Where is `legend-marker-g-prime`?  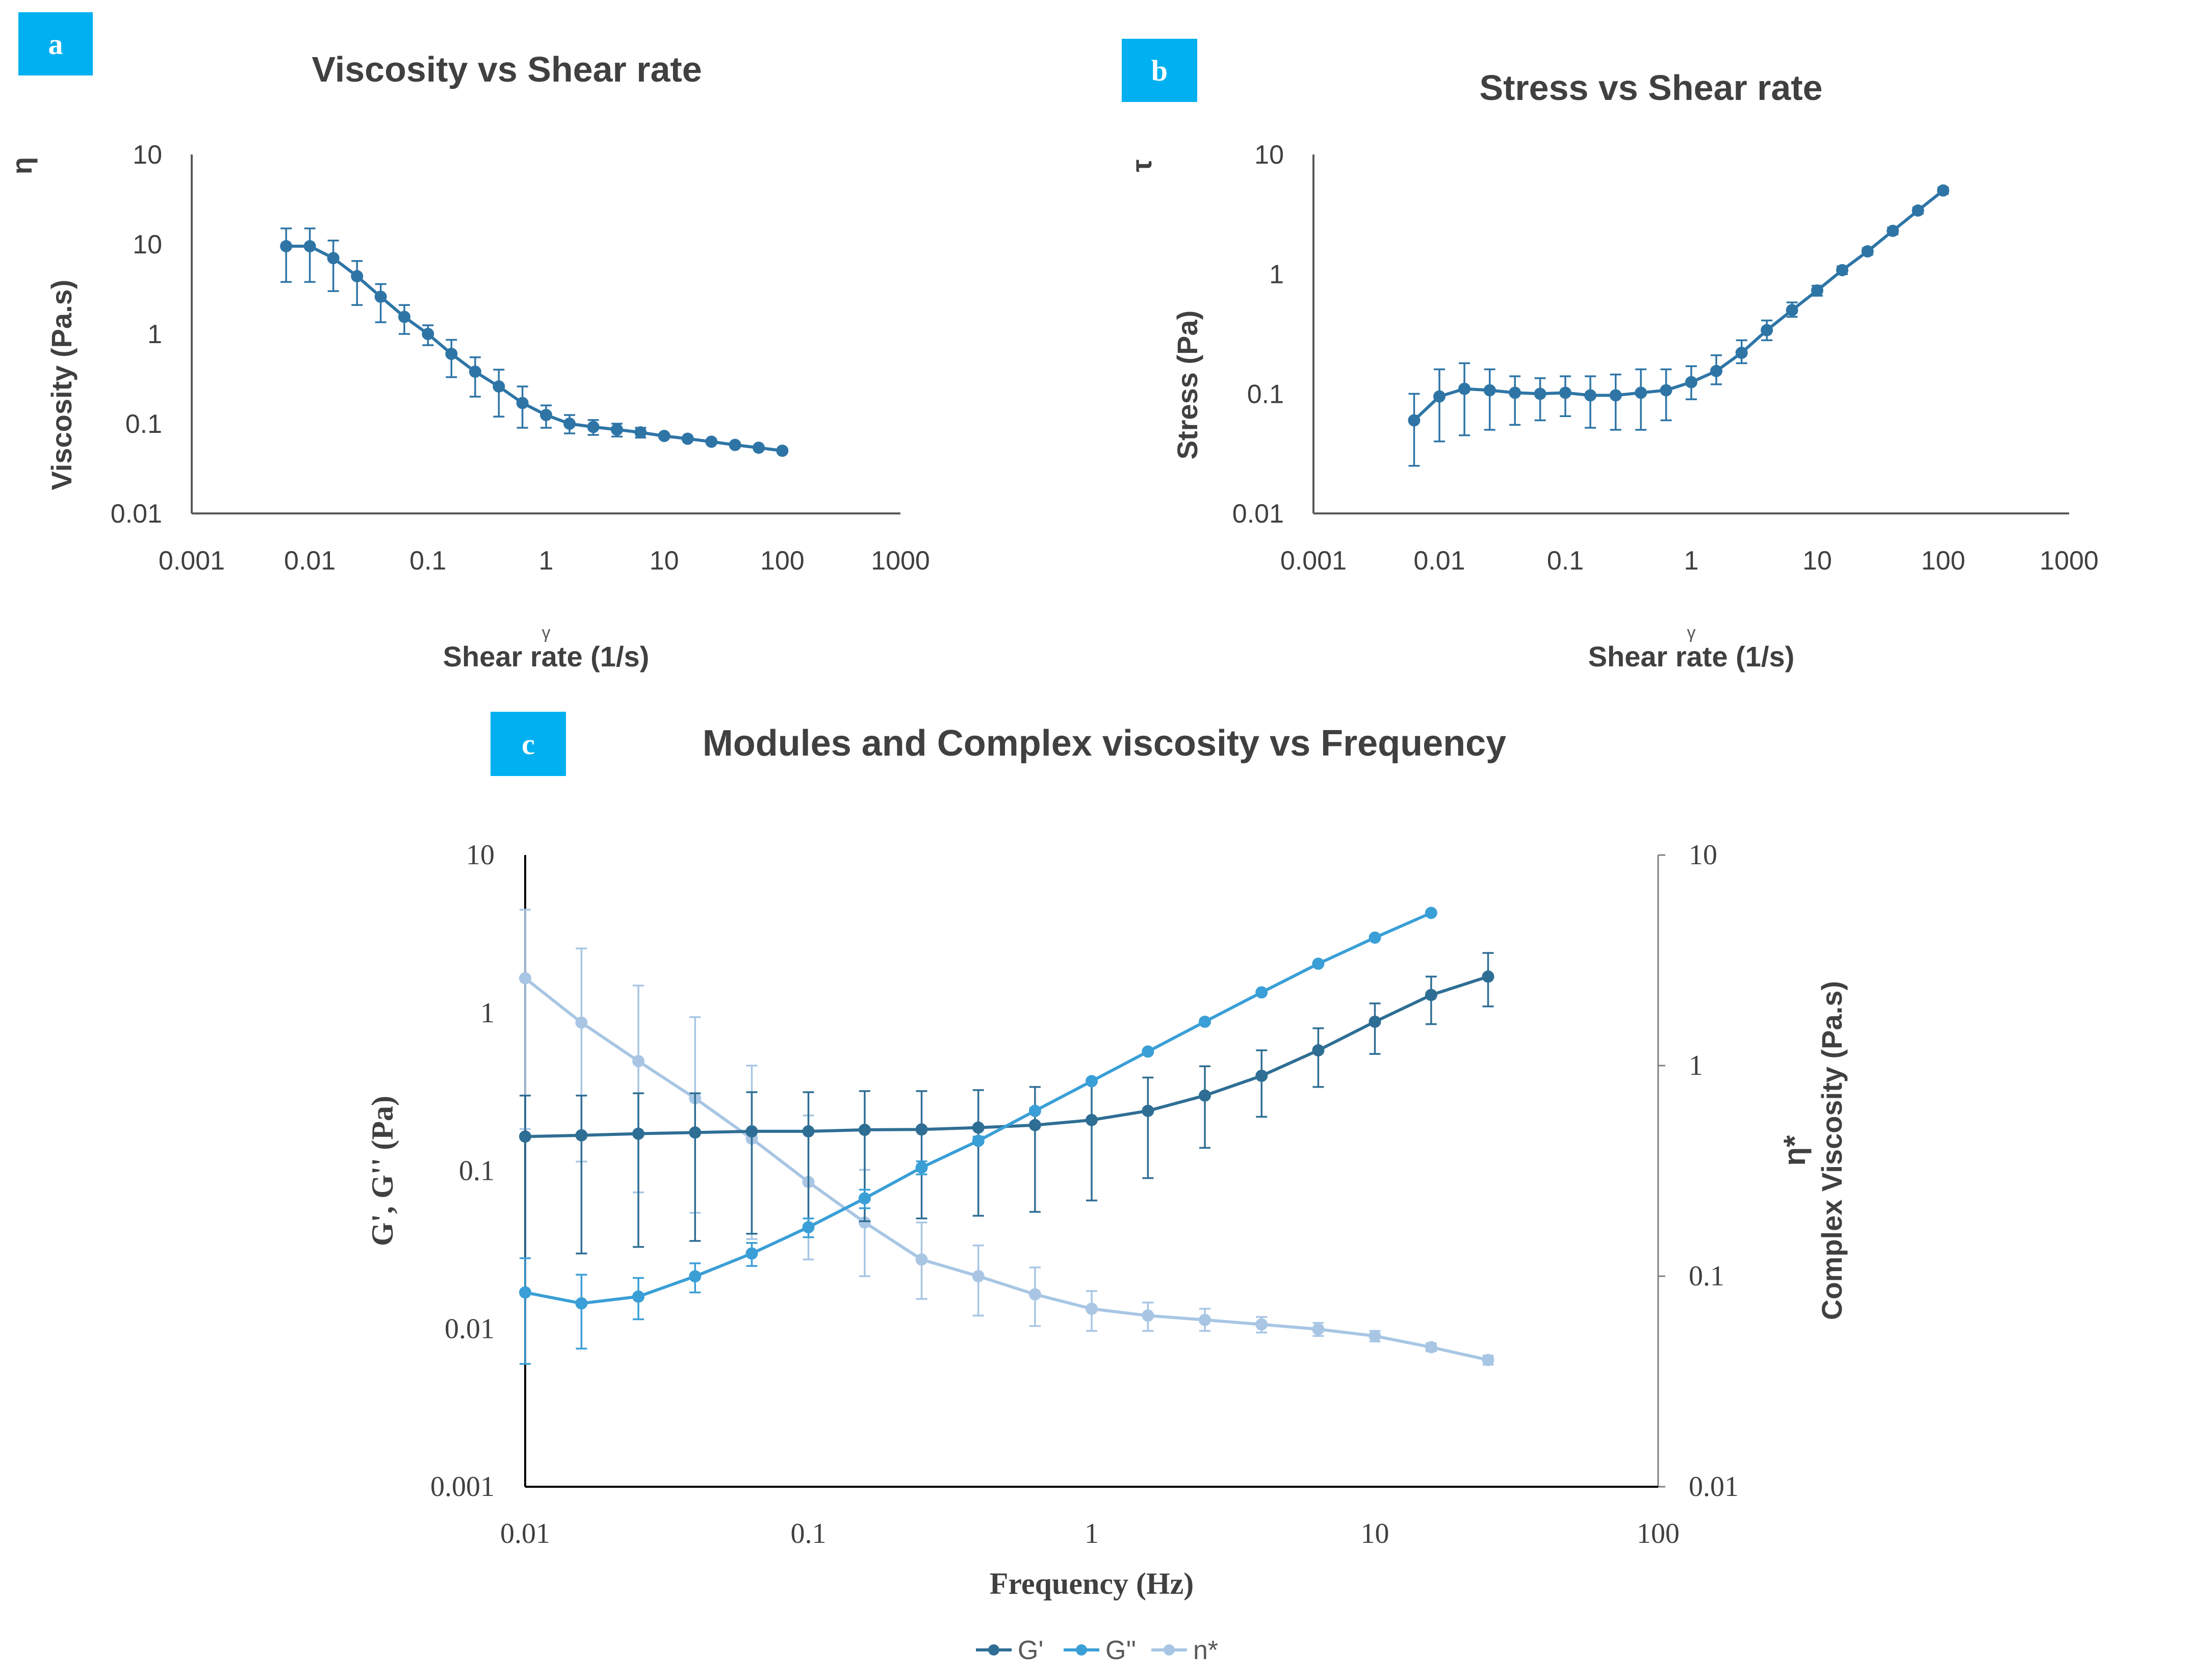 legend-marker-g-prime is located at coordinates (994, 1650).